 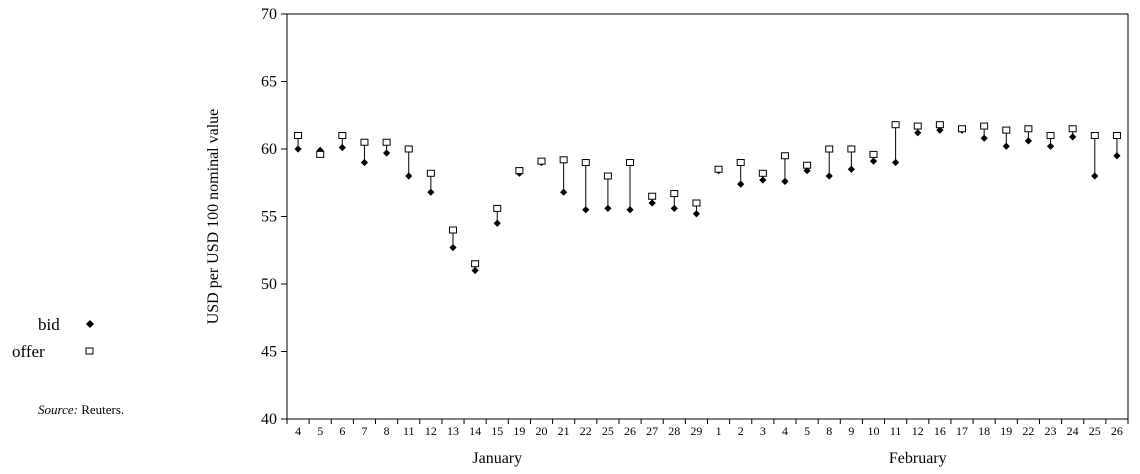 What do you see at coordinates (497, 431) in the screenshot?
I see `x-tick-label: 15` at bounding box center [497, 431].